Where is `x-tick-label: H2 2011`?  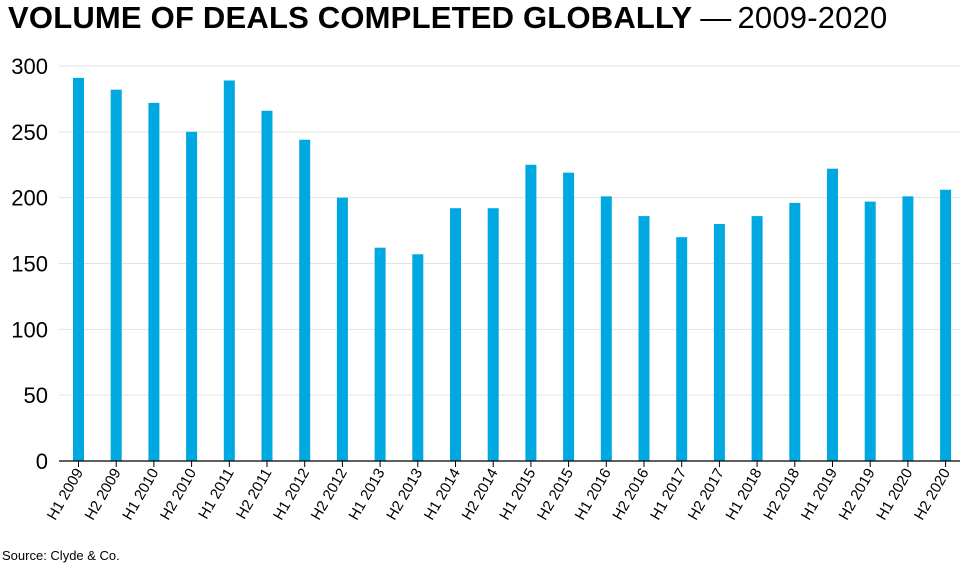
x-tick-label: H2 2011 is located at coordinates (254, 494).